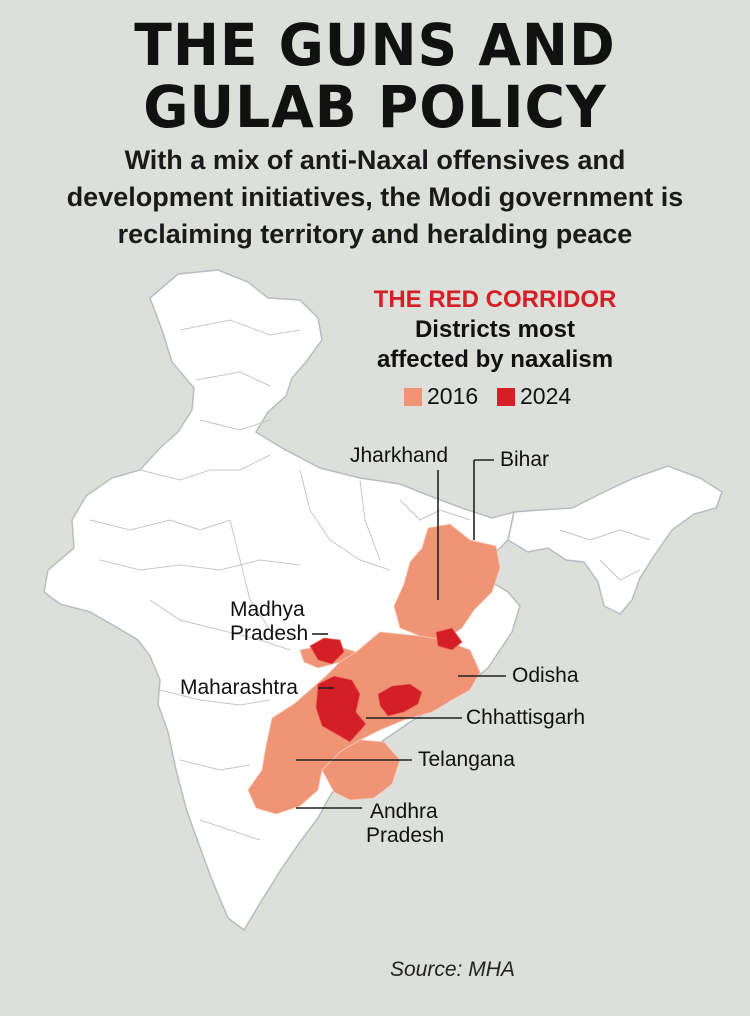 This screenshot has height=1016, width=750. I want to click on headline-line-2: GULAB POLICY, so click(375, 107).